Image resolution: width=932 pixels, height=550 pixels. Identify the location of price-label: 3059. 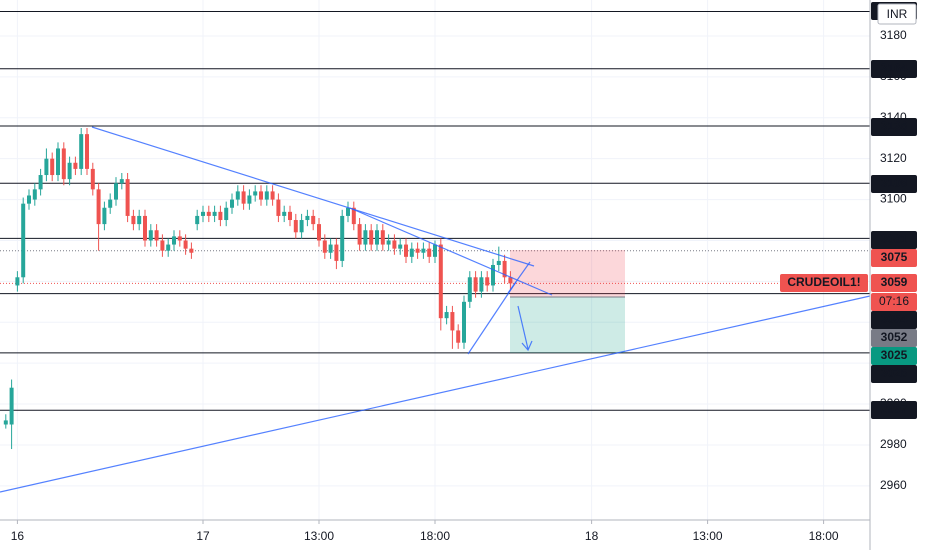
(894, 282).